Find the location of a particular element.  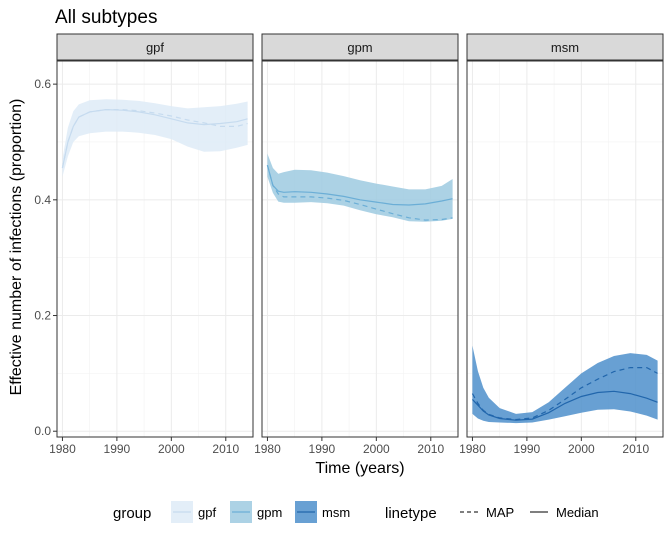

y-tick-label: 0.6 is located at coordinates (42, 84).